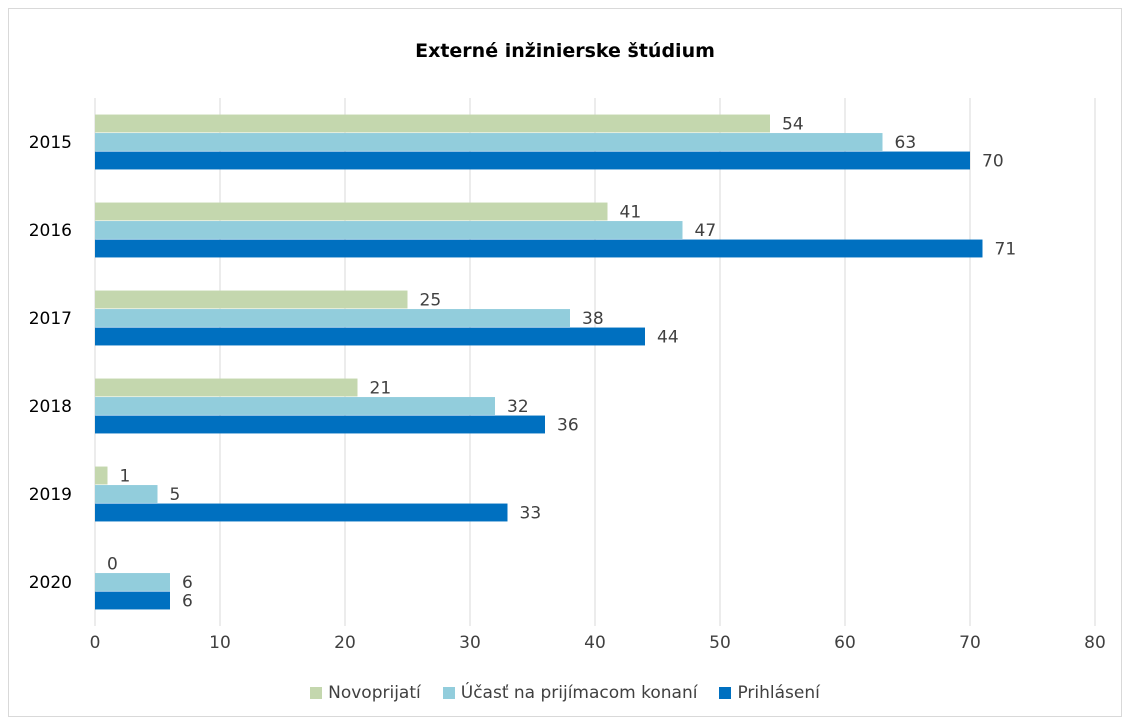 The image size is (1130, 725). Describe the element at coordinates (1006, 249) in the screenshot. I see `data-label-prihlaseni-2016: 71` at that location.